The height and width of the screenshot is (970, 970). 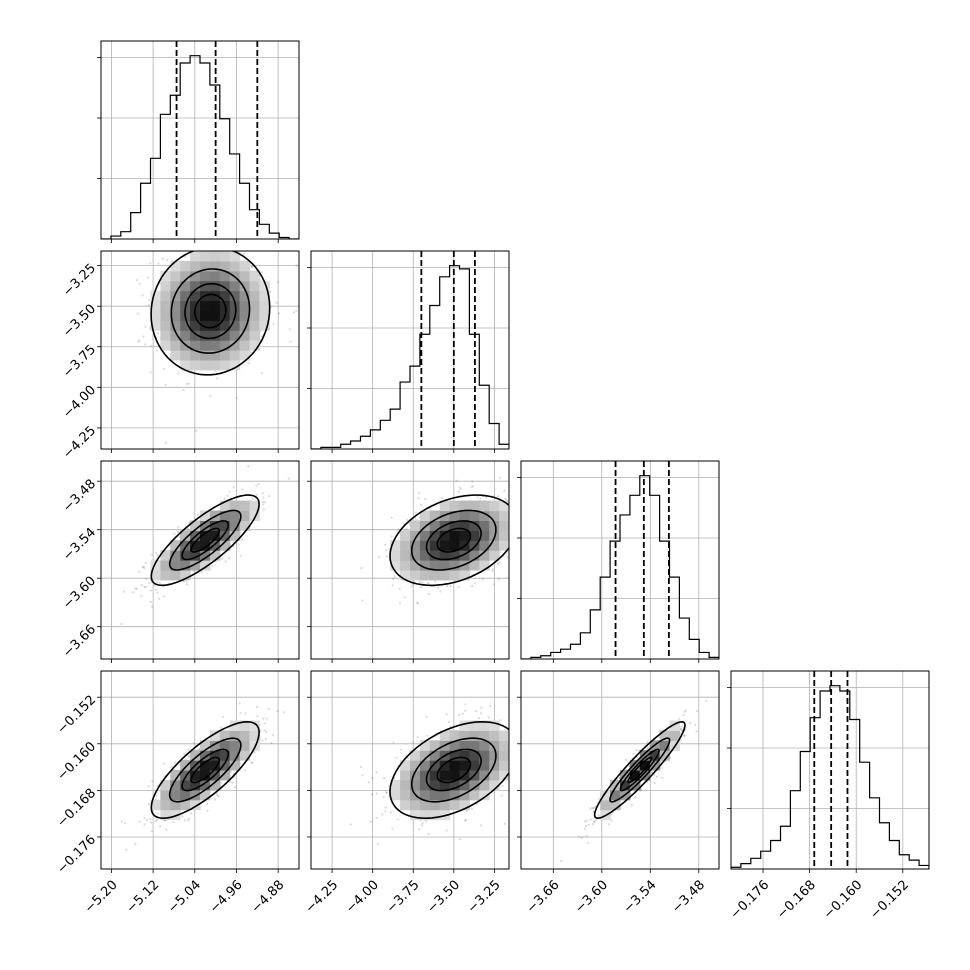 I want to click on tick-label-x: −0.160, so click(x=843, y=900).